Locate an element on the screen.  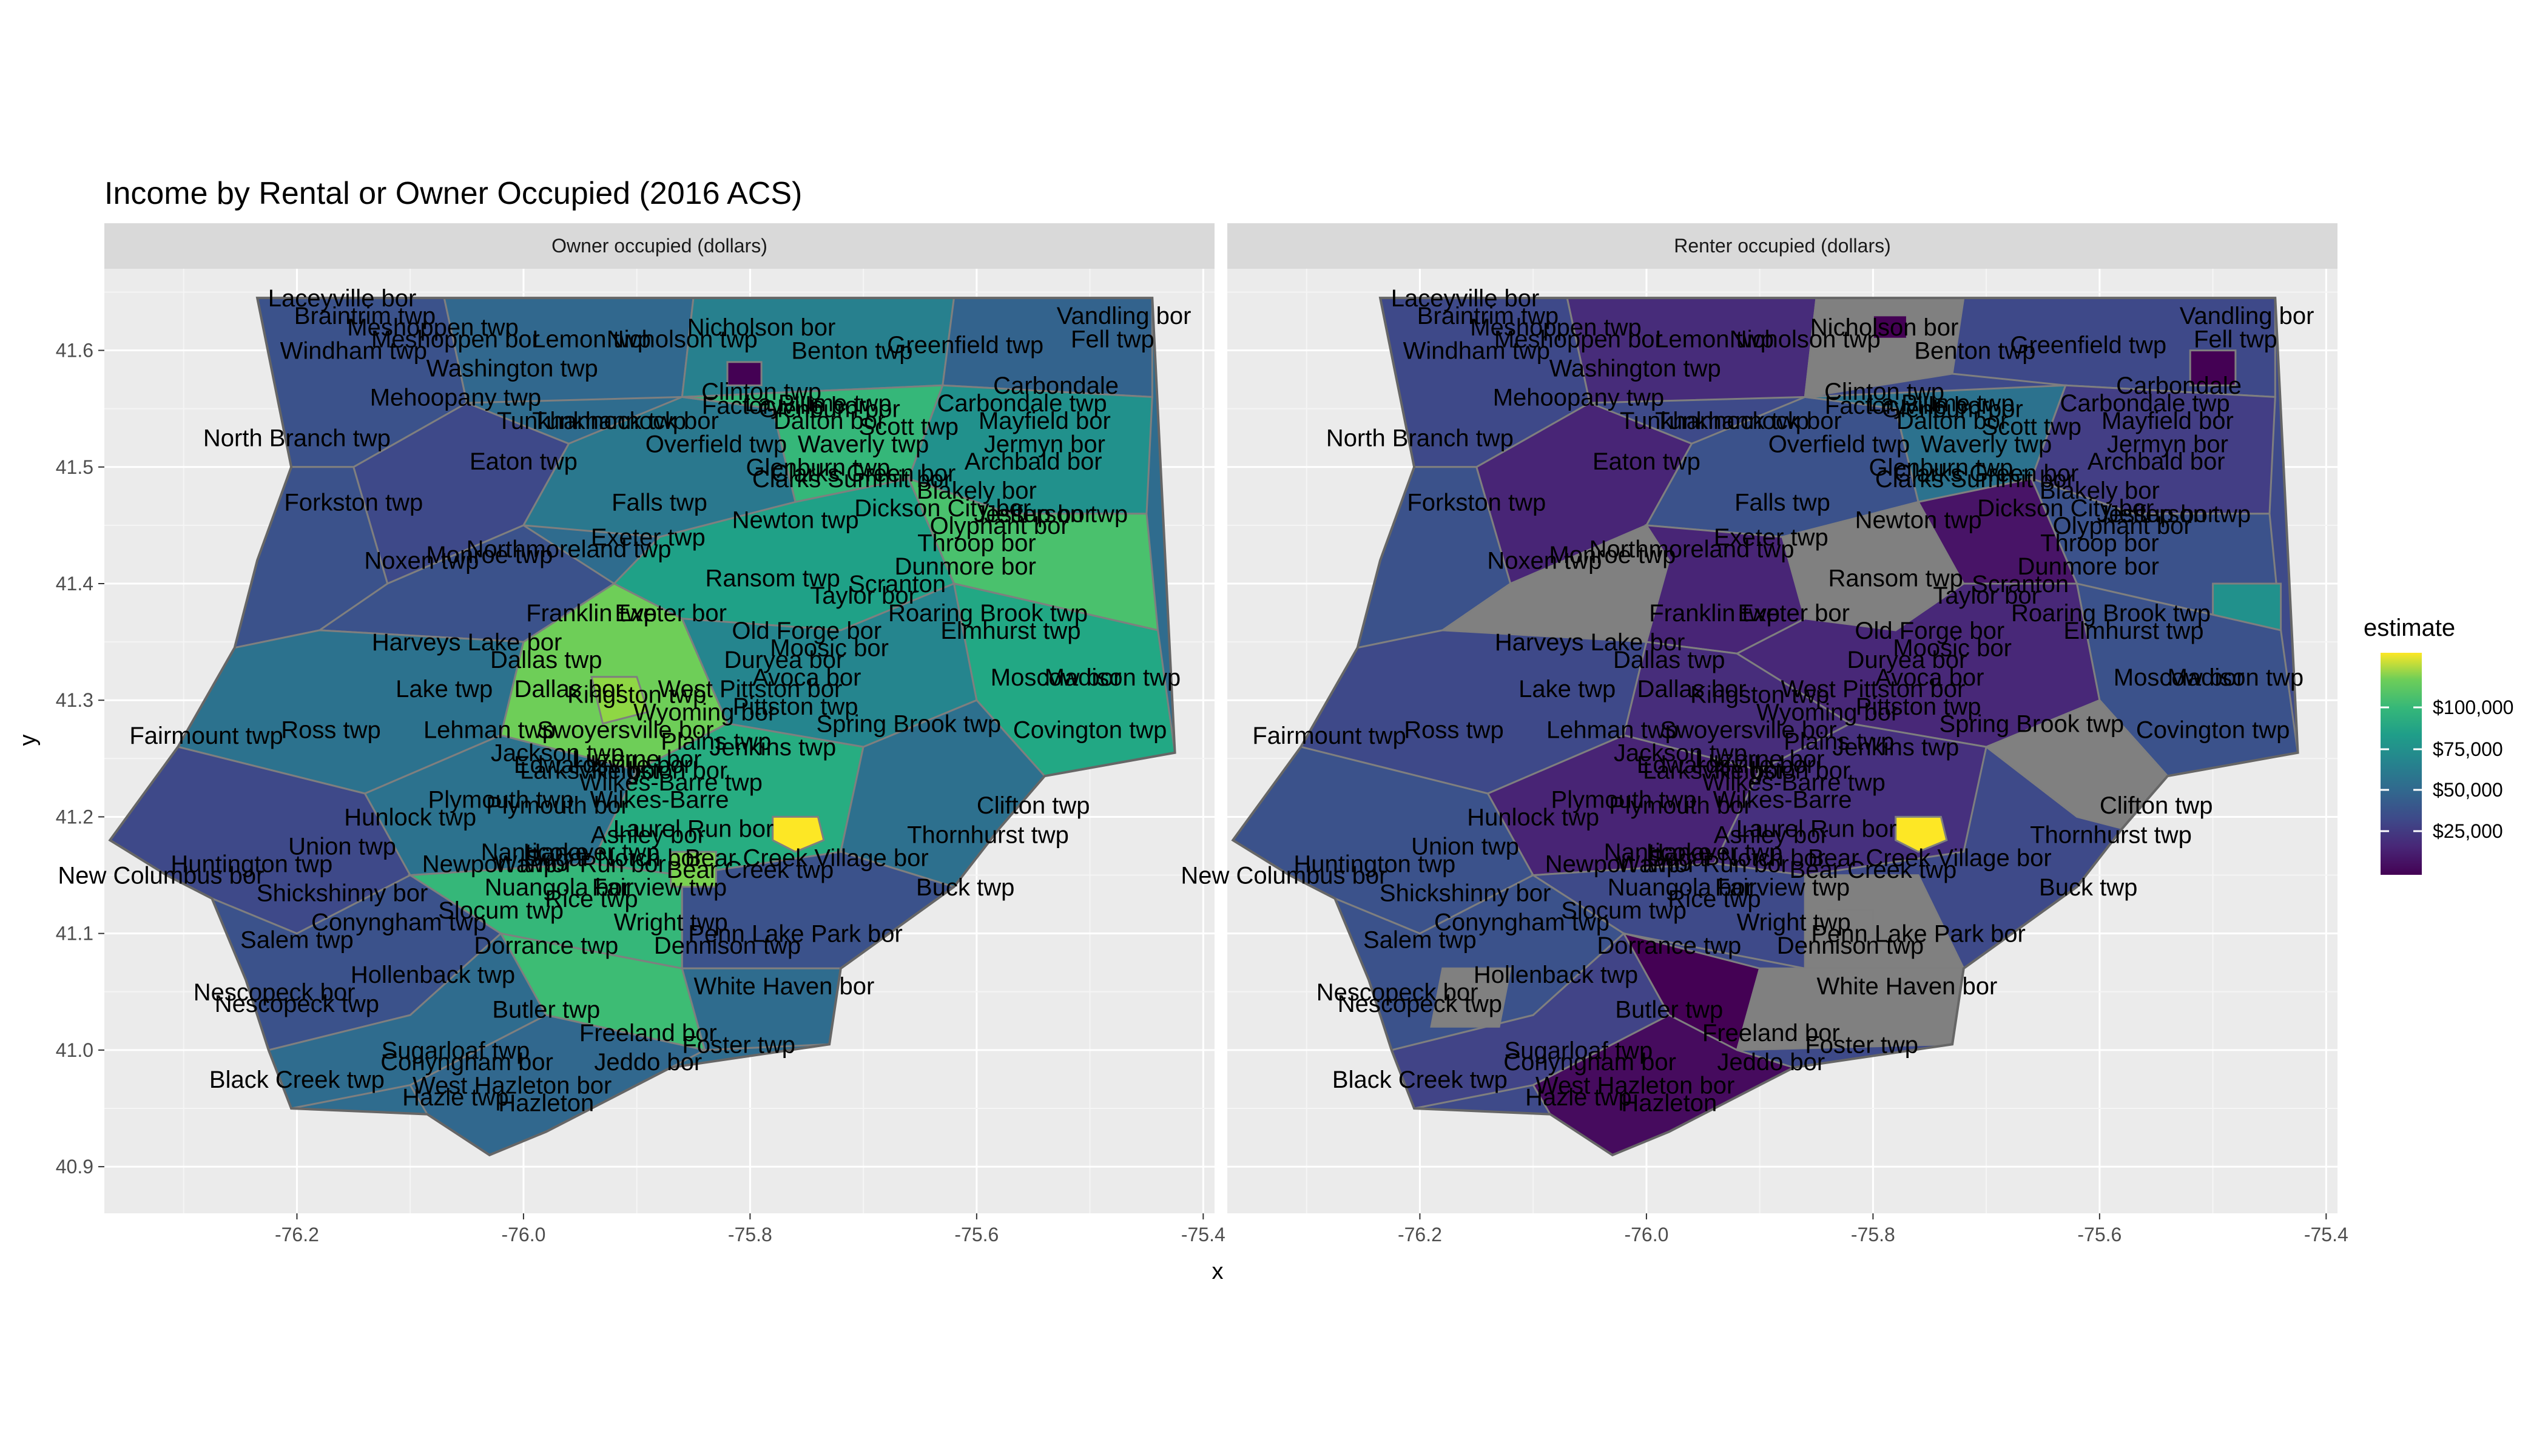
place-label: Clarks Summit bor is located at coordinates (852, 479).